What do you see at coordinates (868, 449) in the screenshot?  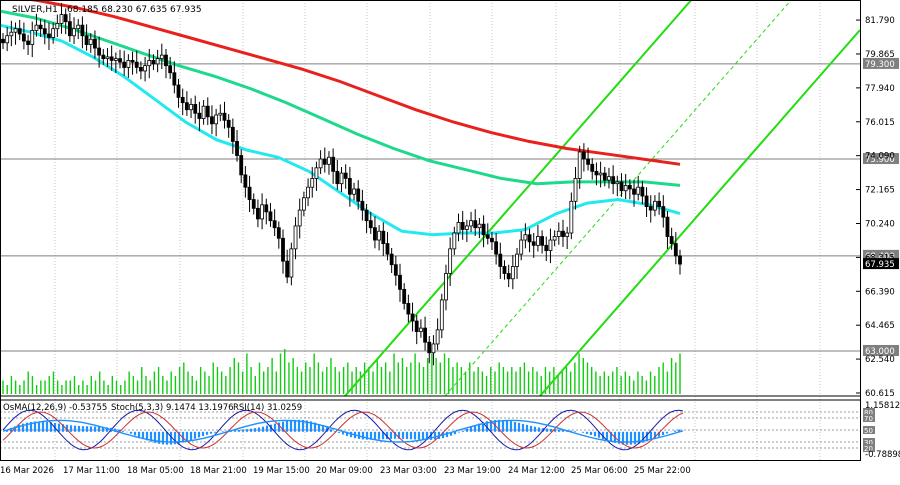 I see `oscillator-level-label: 20` at bounding box center [868, 449].